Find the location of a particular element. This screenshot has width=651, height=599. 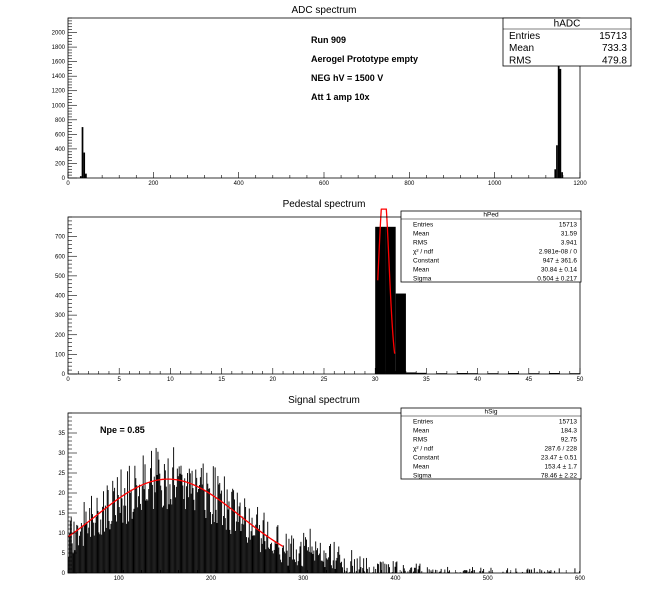

stats-value: 31.59 is located at coordinates (569, 234).